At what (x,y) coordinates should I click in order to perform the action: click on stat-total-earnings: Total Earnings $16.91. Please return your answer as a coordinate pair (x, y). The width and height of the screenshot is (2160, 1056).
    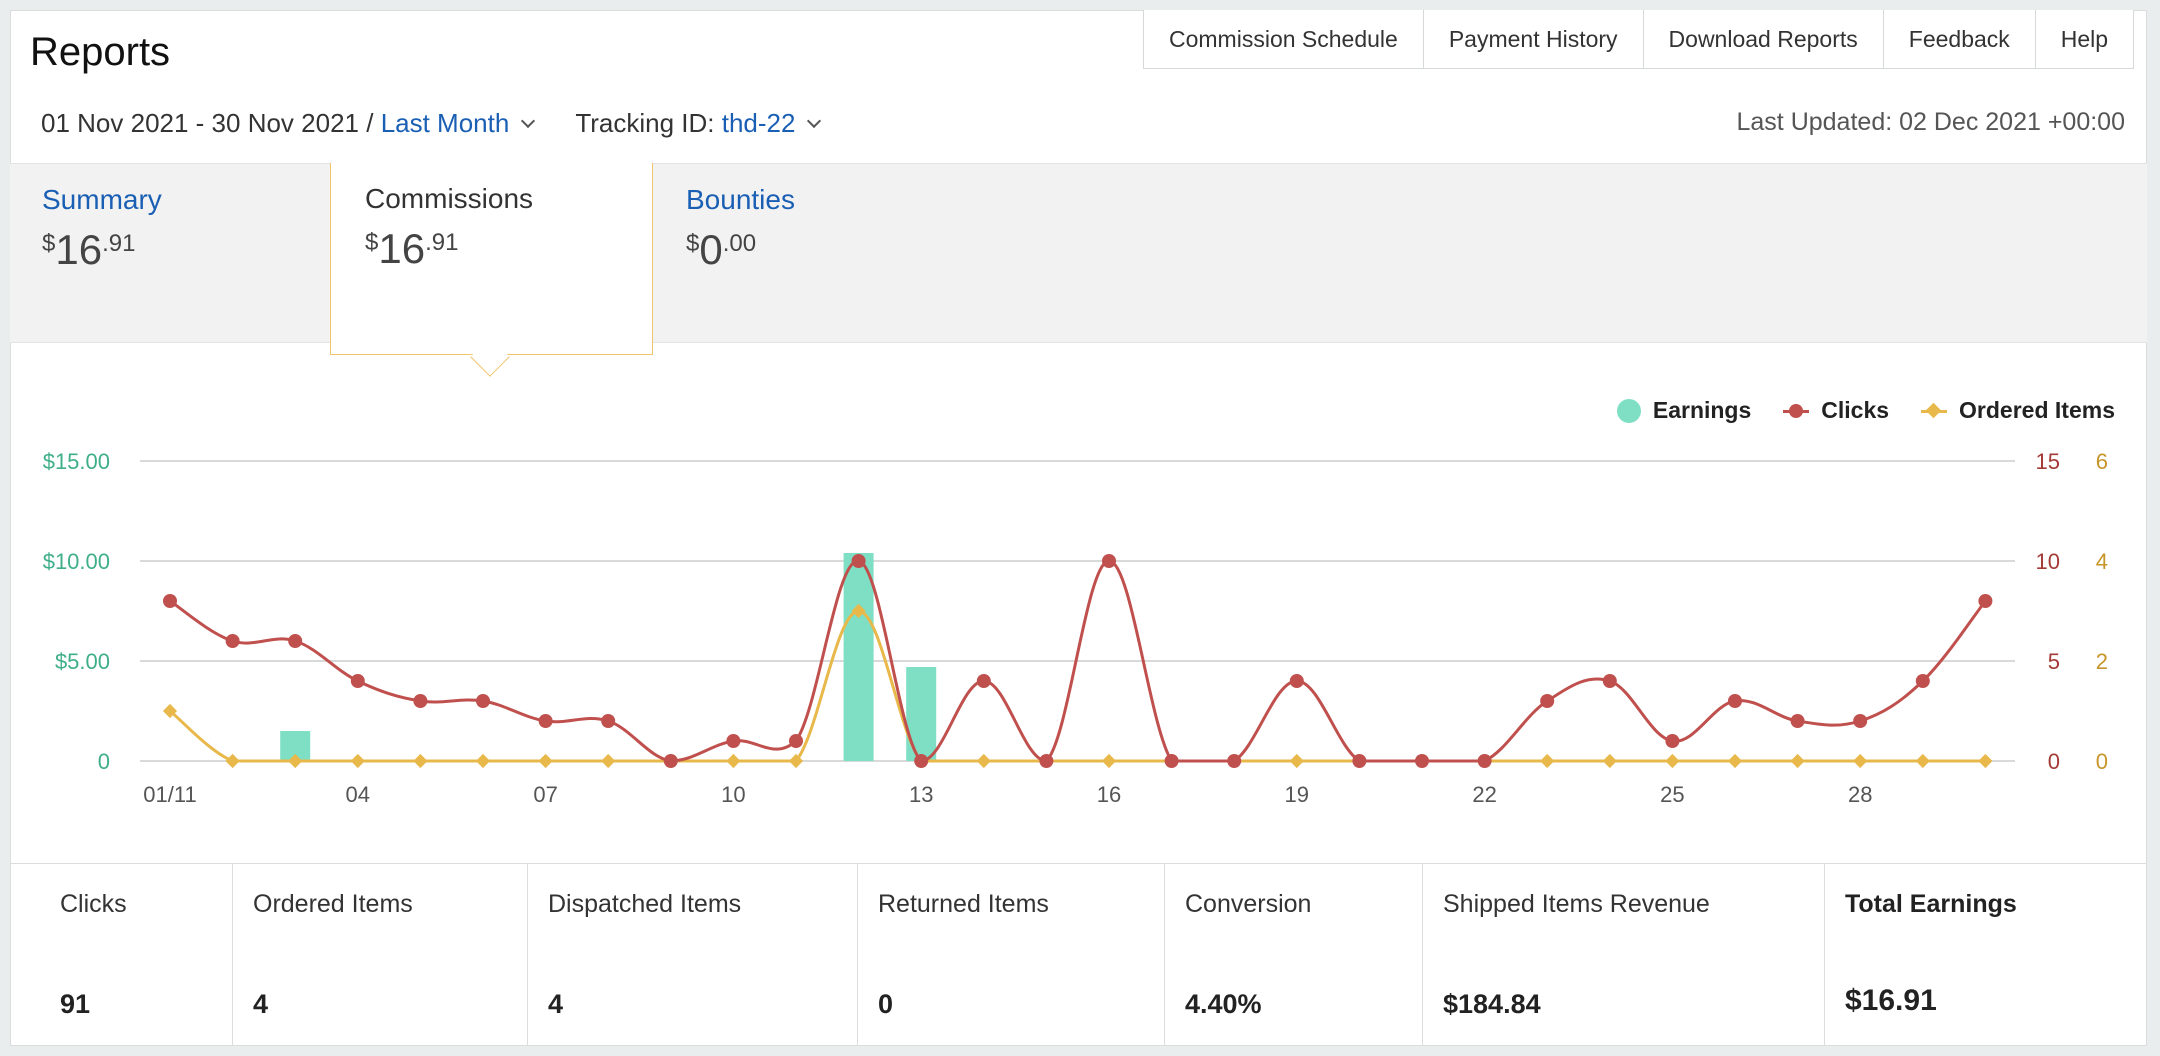
    Looking at the image, I should click on (1986, 955).